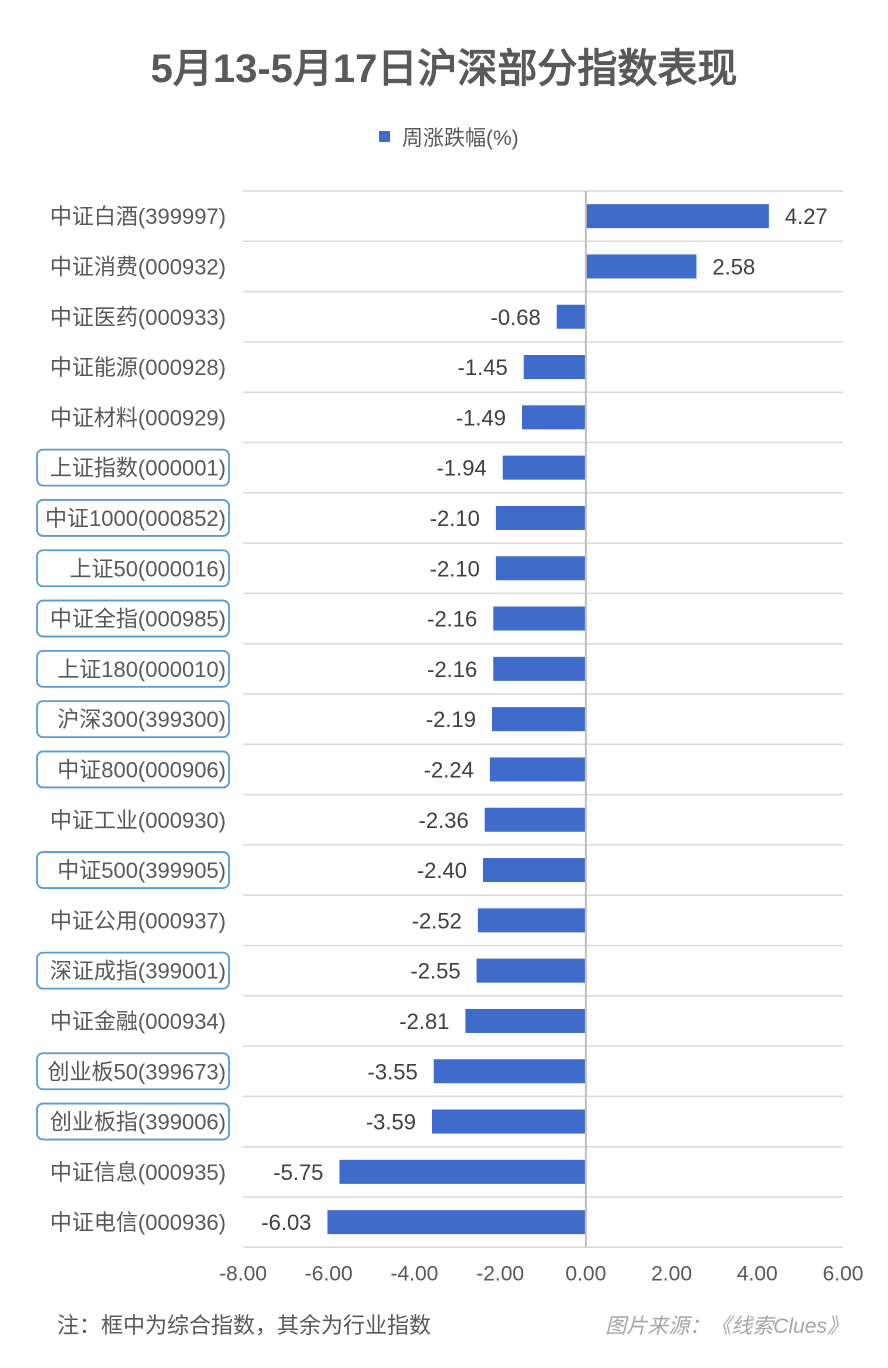 The width and height of the screenshot is (888, 1368). Describe the element at coordinates (147, 568) in the screenshot. I see `category-label: 上证50(000016)` at that location.